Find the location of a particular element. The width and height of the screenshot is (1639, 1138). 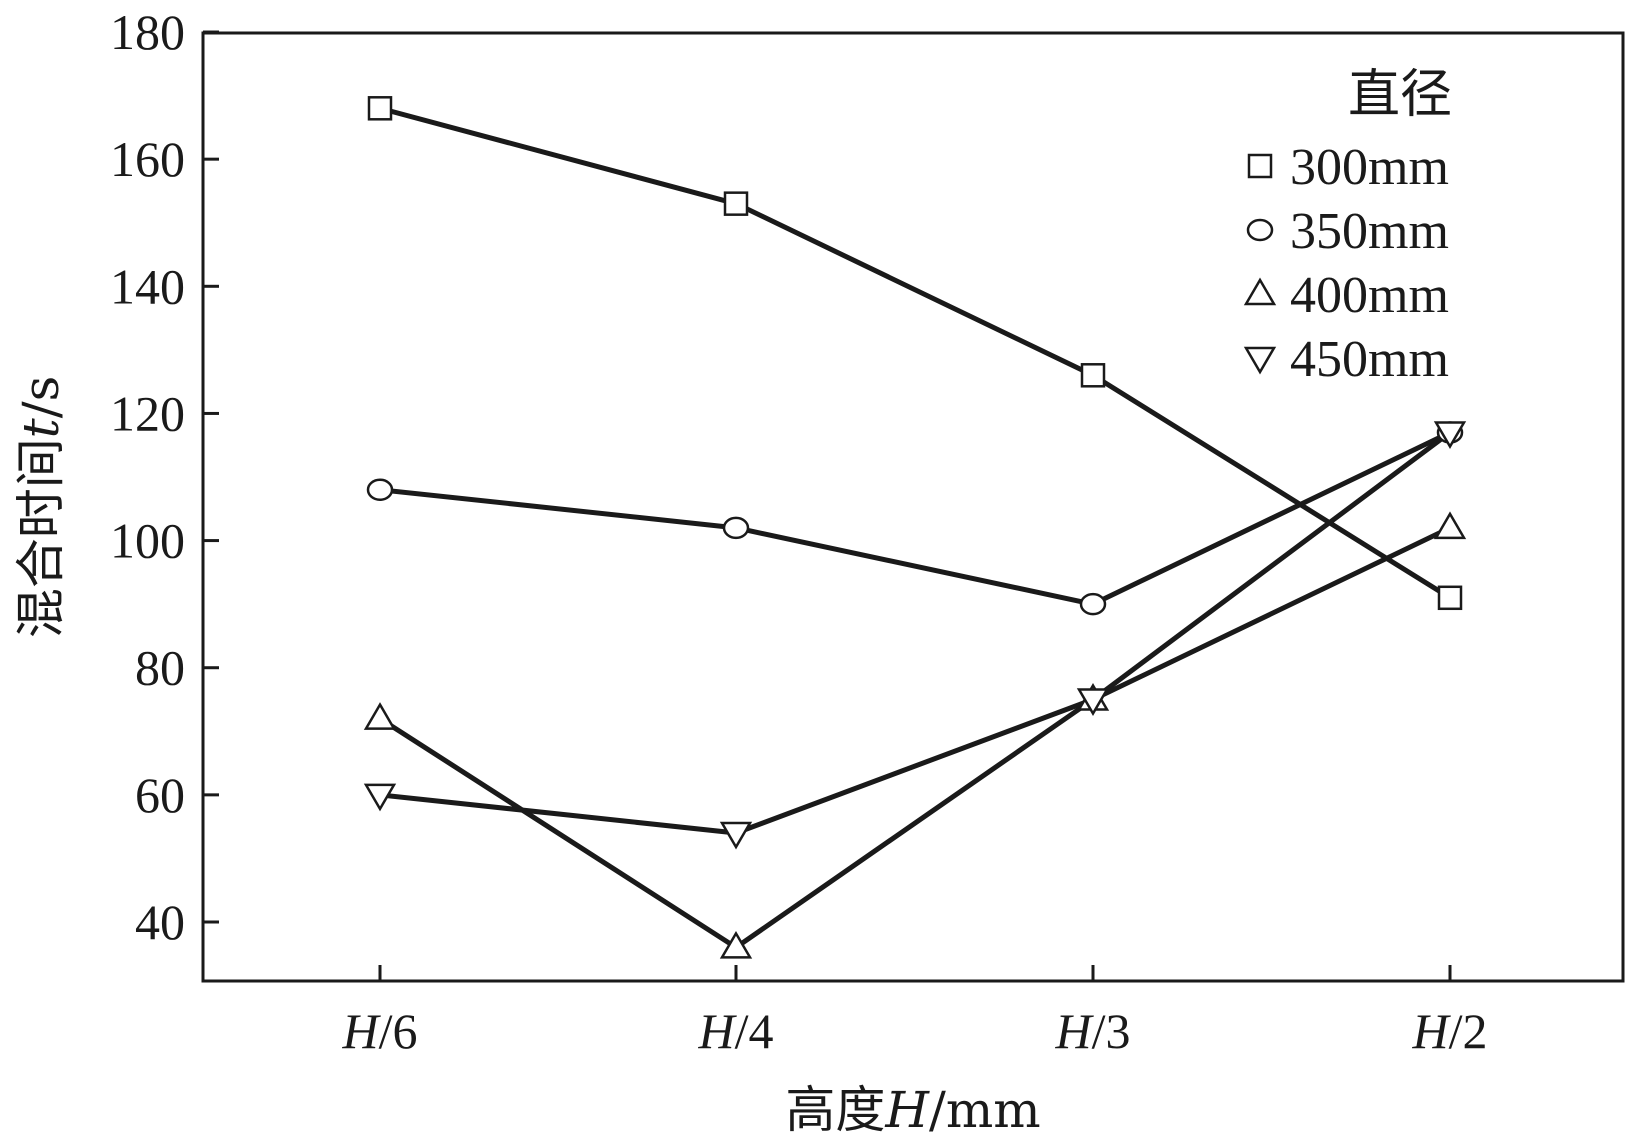

x-tick-label-4: H/2 is located at coordinates (1449, 1031).